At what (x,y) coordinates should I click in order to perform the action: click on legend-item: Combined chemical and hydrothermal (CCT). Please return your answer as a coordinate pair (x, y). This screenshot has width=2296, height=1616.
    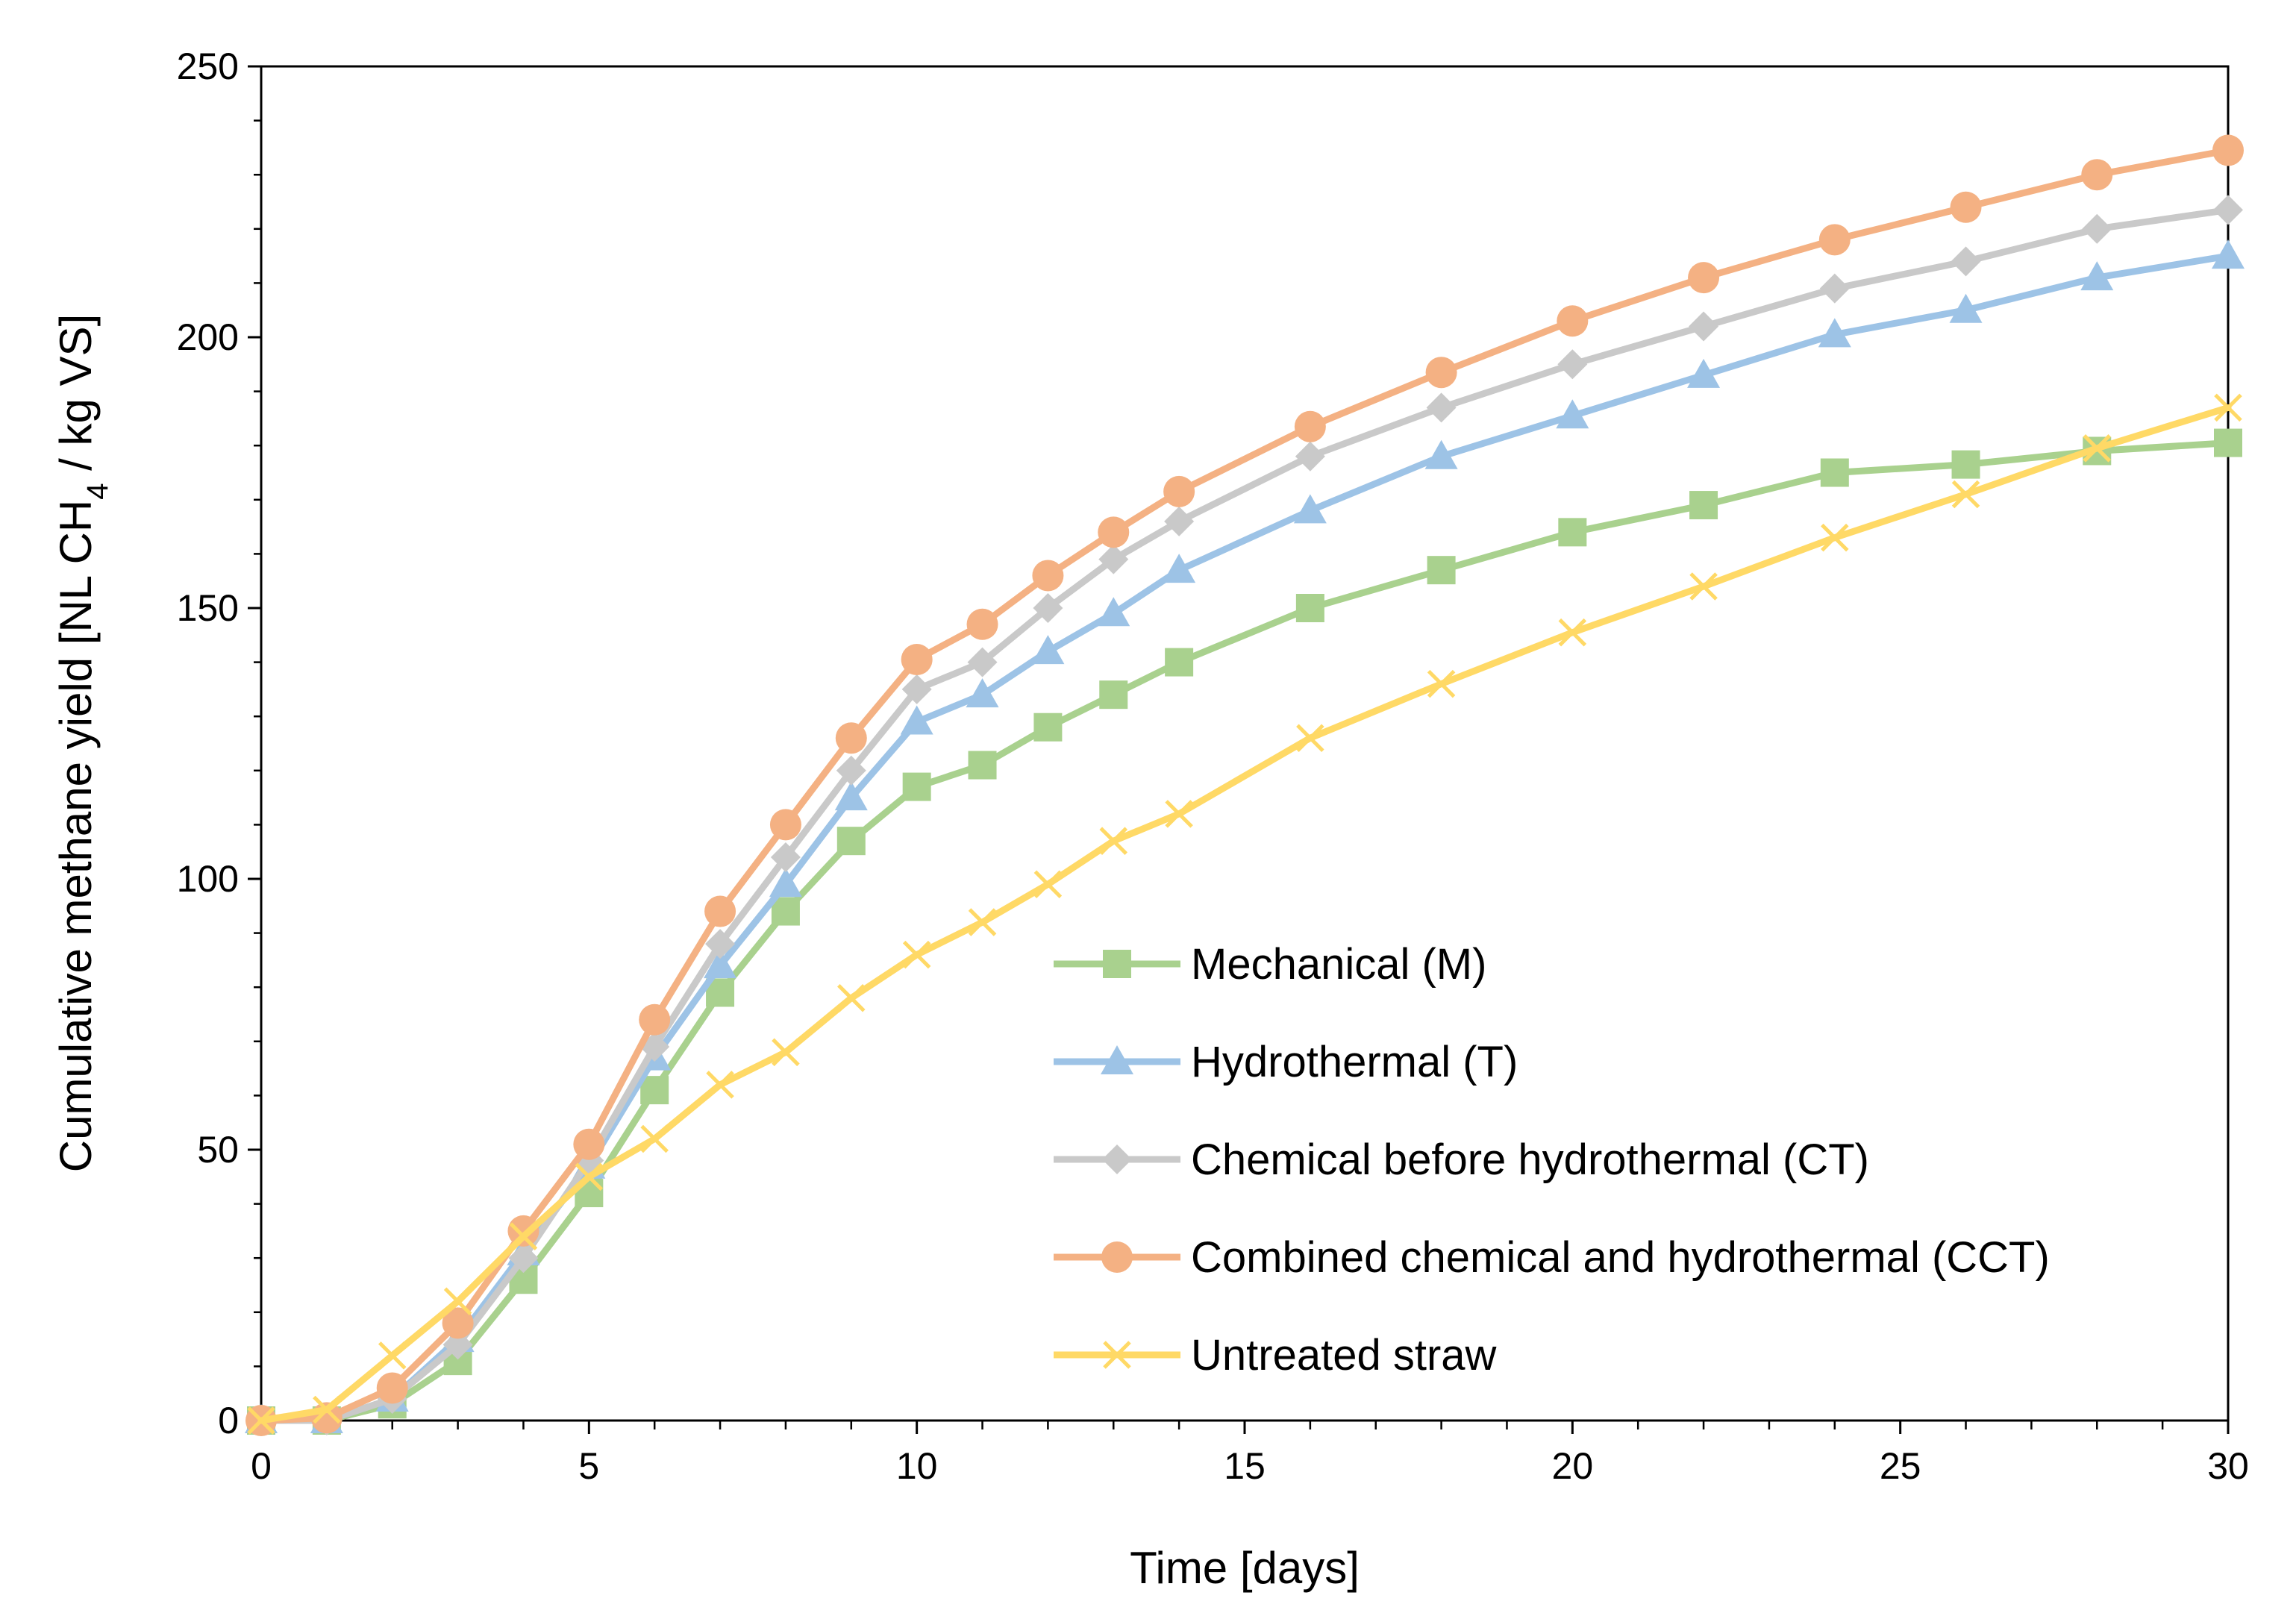
    Looking at the image, I should click on (1552, 1257).